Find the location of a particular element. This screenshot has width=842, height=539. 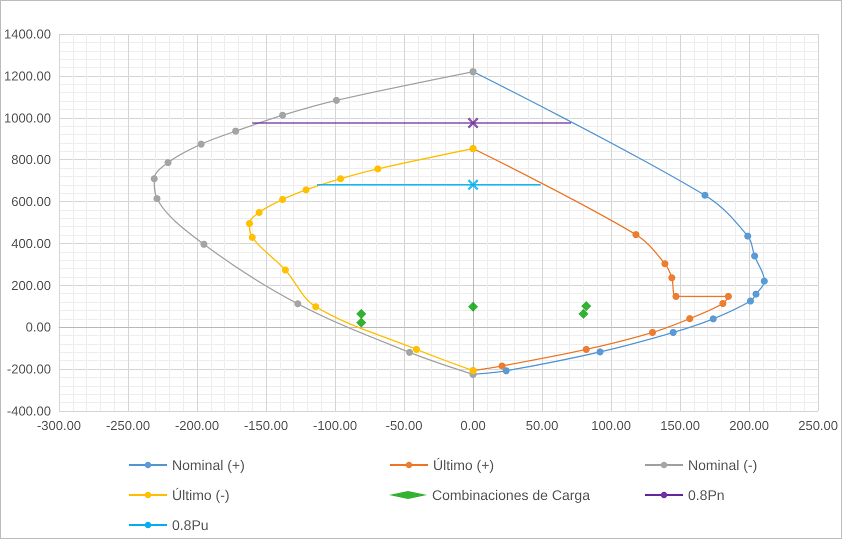

y-tick-label: 400.00 is located at coordinates (31, 243).